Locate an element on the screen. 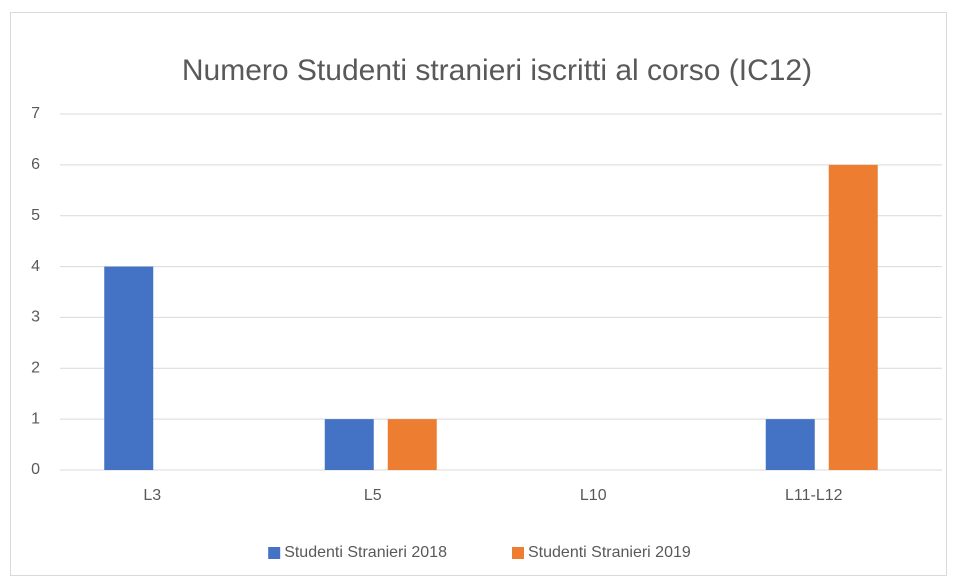 The image size is (957, 586). legend-label: Studenti Stranieri 2019 is located at coordinates (609, 552).